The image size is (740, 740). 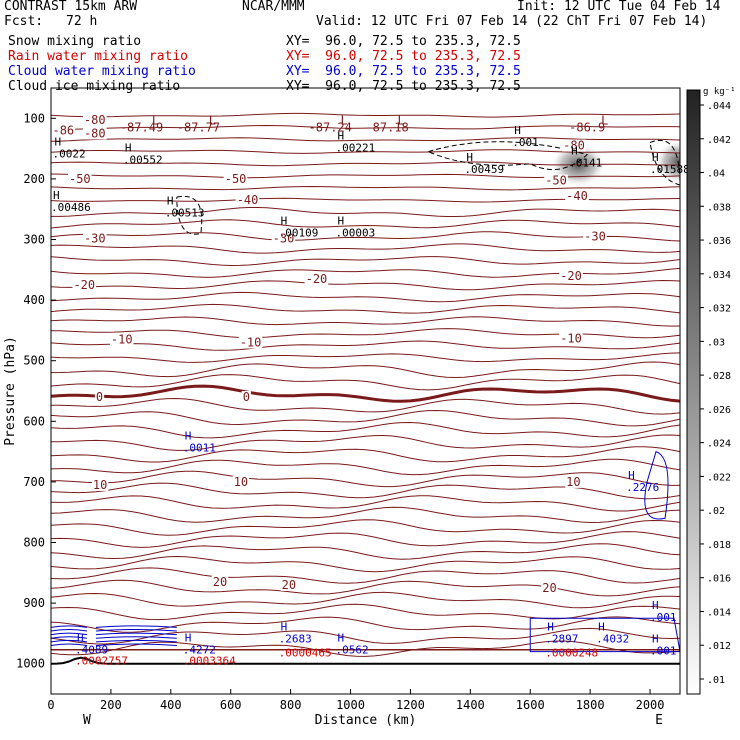 I want to click on temperature-label: -50, so click(x=236, y=179).